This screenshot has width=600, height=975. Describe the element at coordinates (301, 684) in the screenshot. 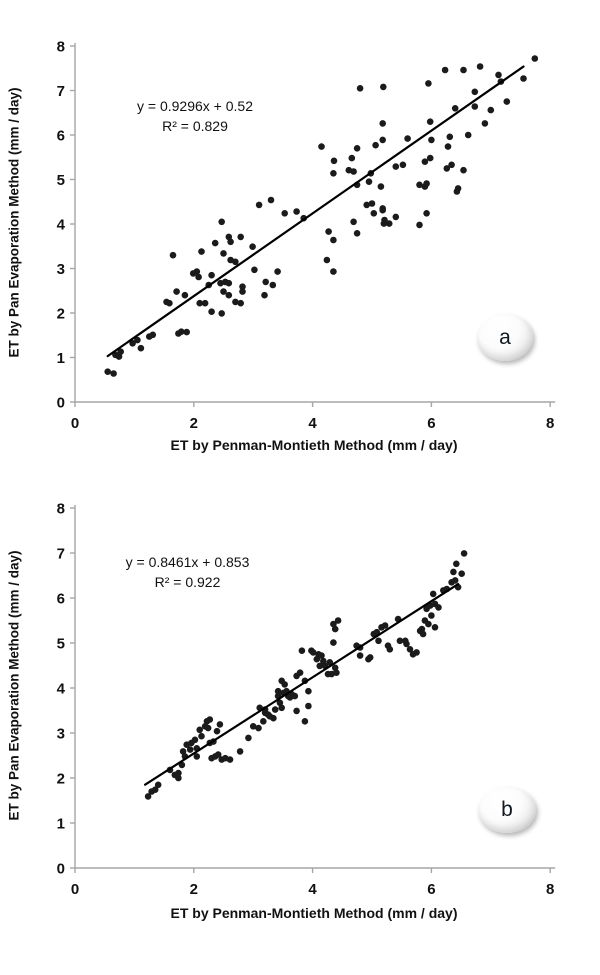

I see `trendline` at that location.